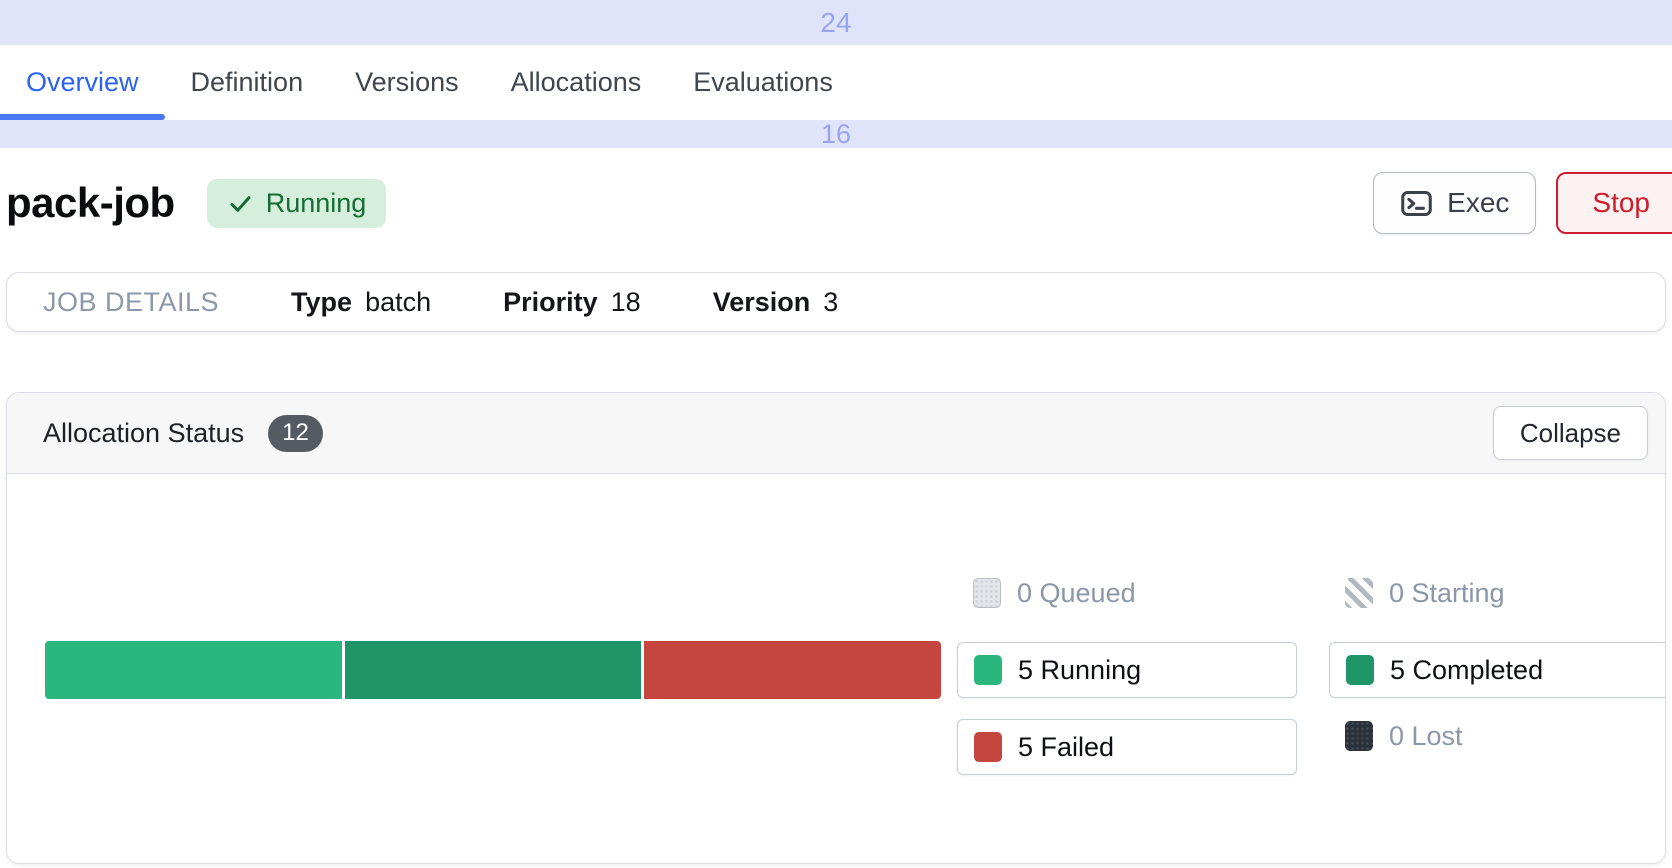  I want to click on running-swatch, so click(988, 670).